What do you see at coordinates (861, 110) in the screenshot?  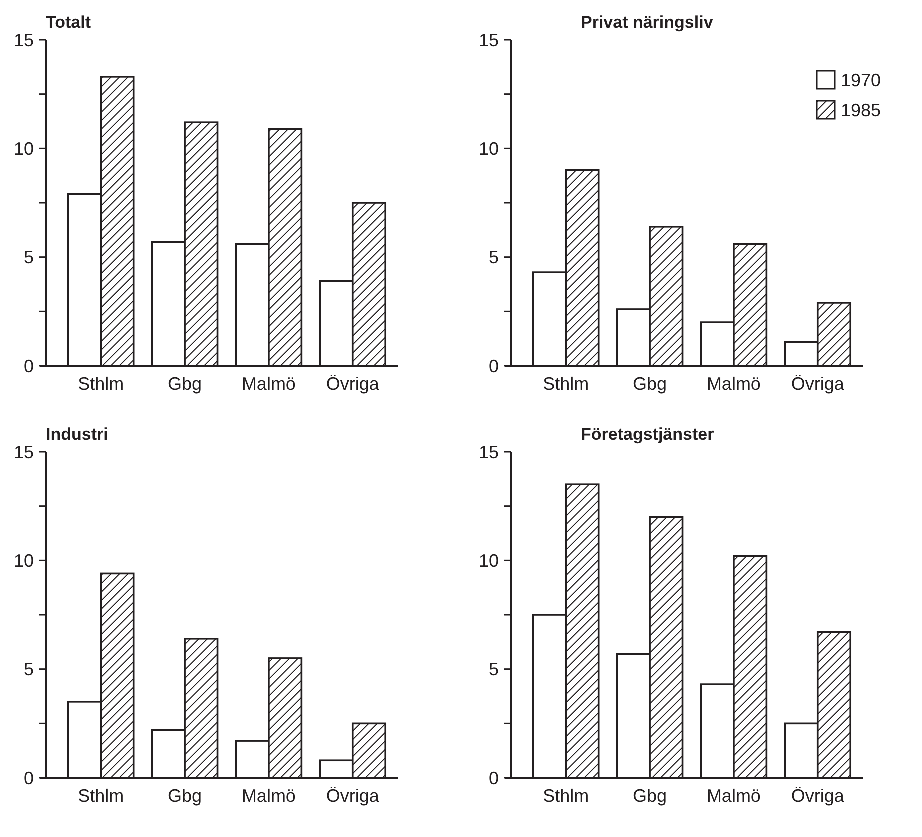 I see `legend-label: 1985` at bounding box center [861, 110].